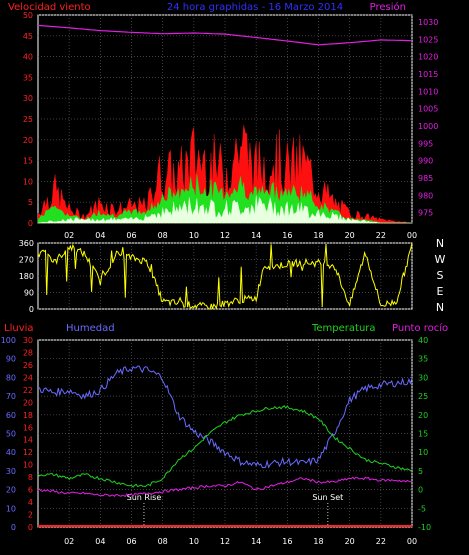  What do you see at coordinates (31, 309) in the screenshot?
I see `direction-tick-label: 0` at bounding box center [31, 309].